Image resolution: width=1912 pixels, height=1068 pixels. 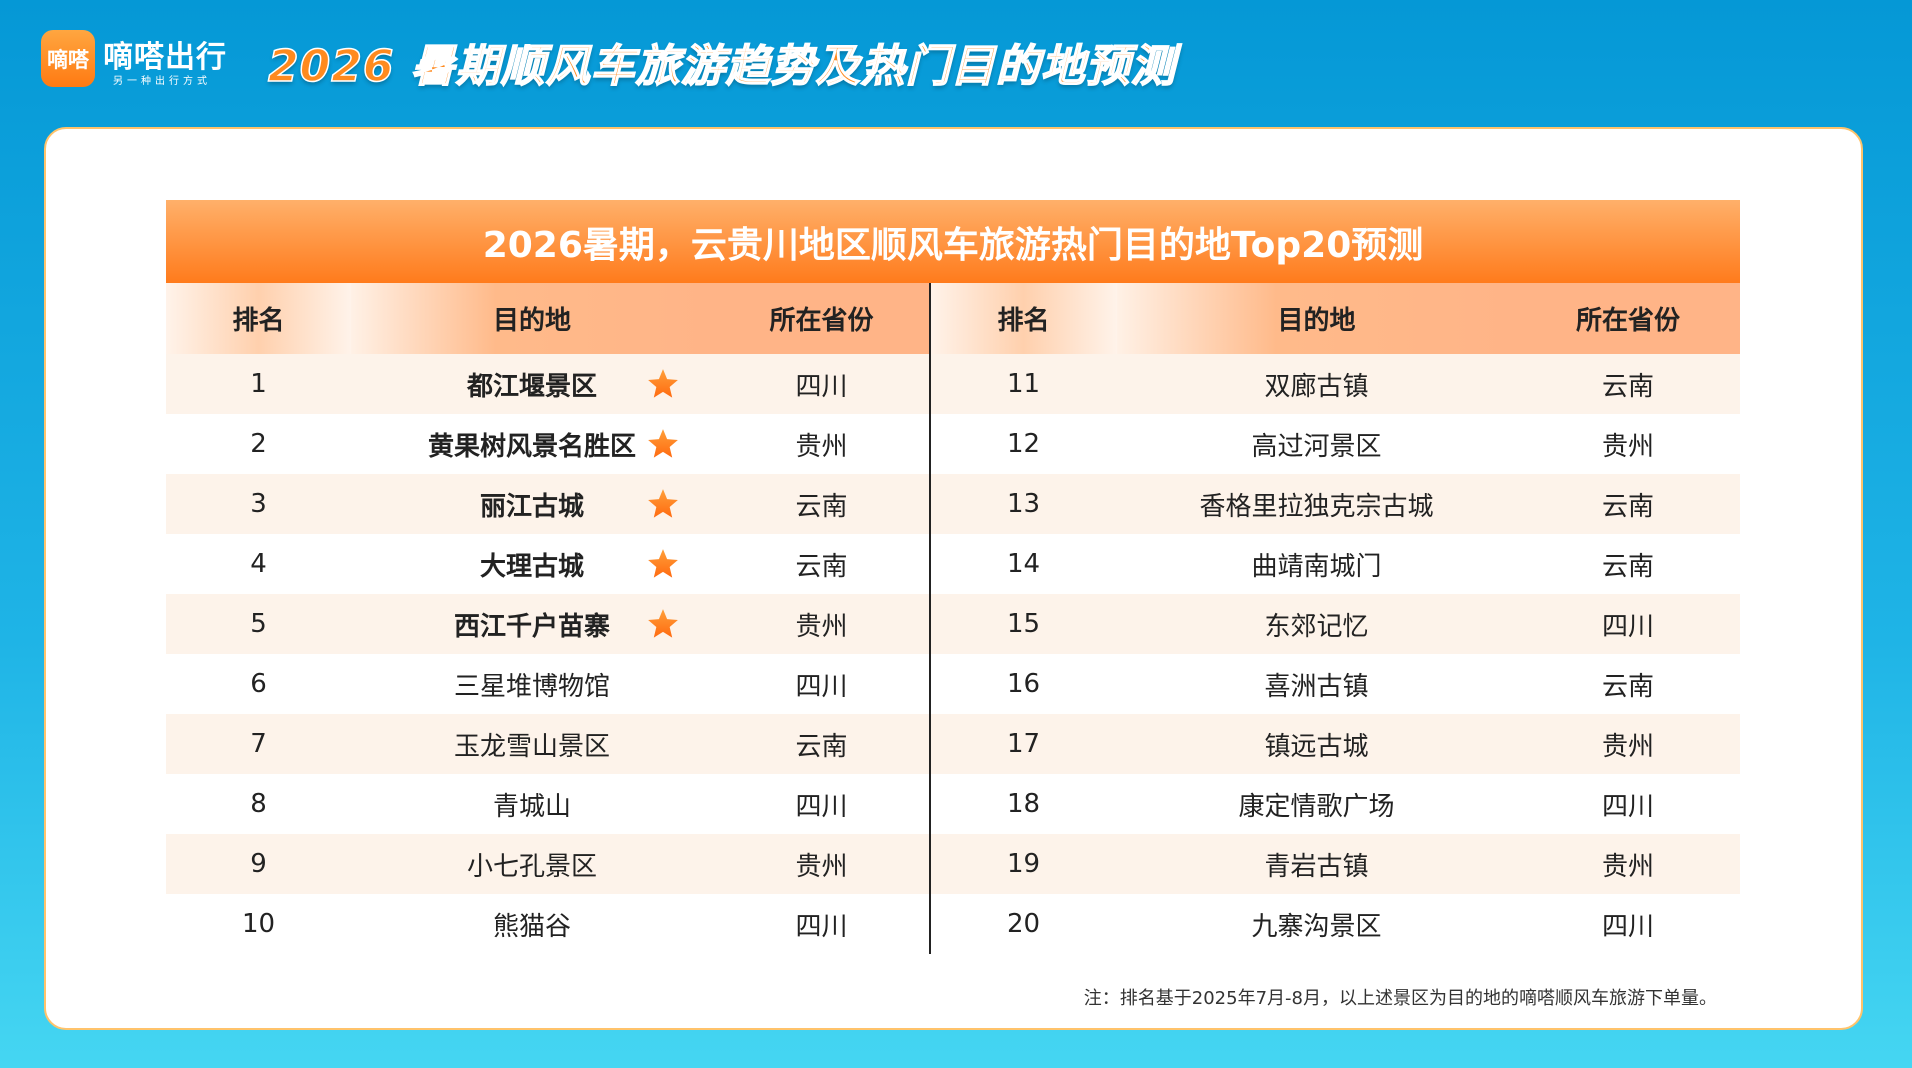 What do you see at coordinates (1023, 384) in the screenshot?
I see `rank: 11` at bounding box center [1023, 384].